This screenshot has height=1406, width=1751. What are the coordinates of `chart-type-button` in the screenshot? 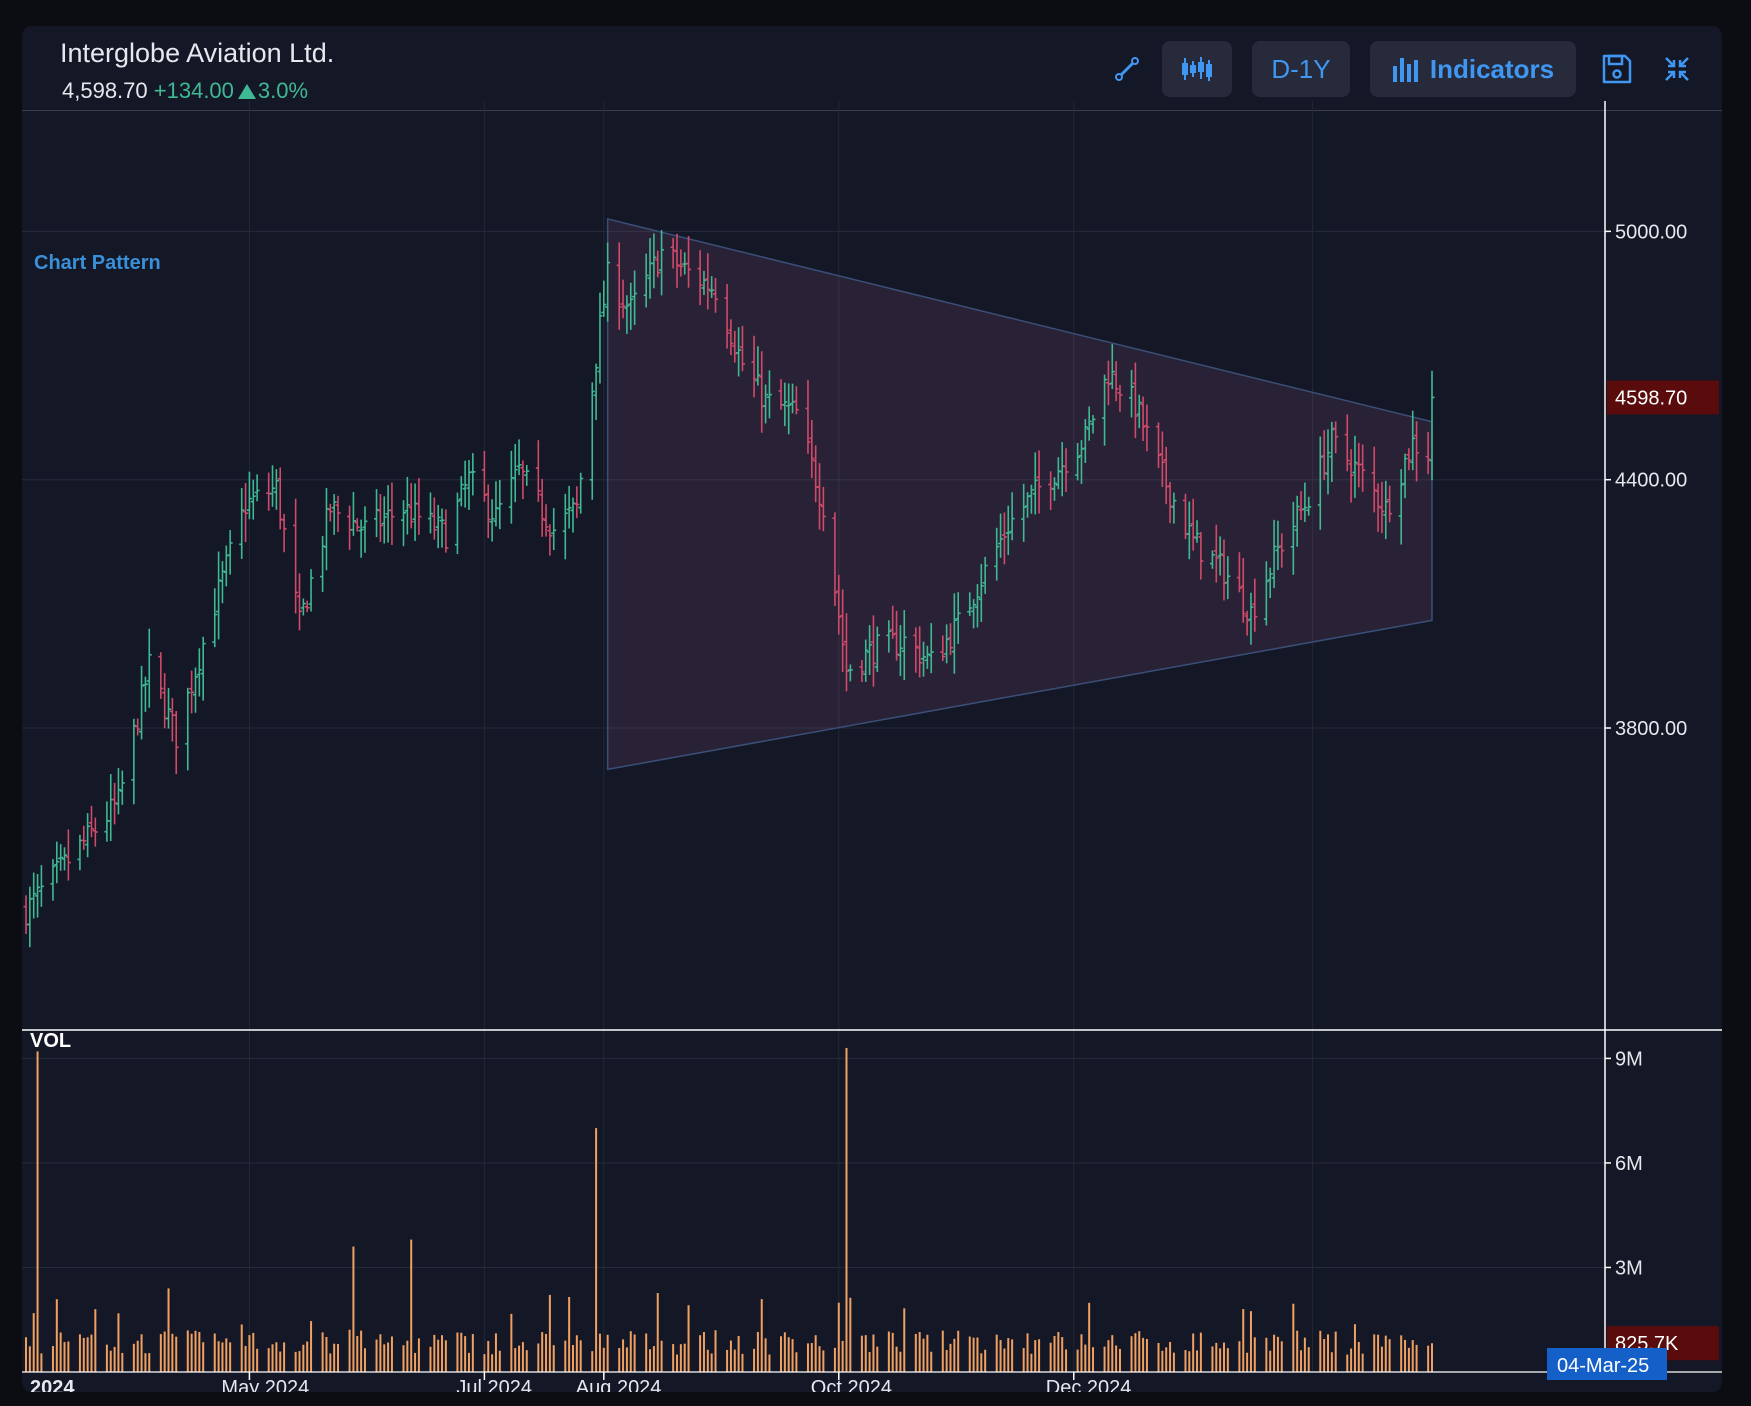 It's located at (1197, 69).